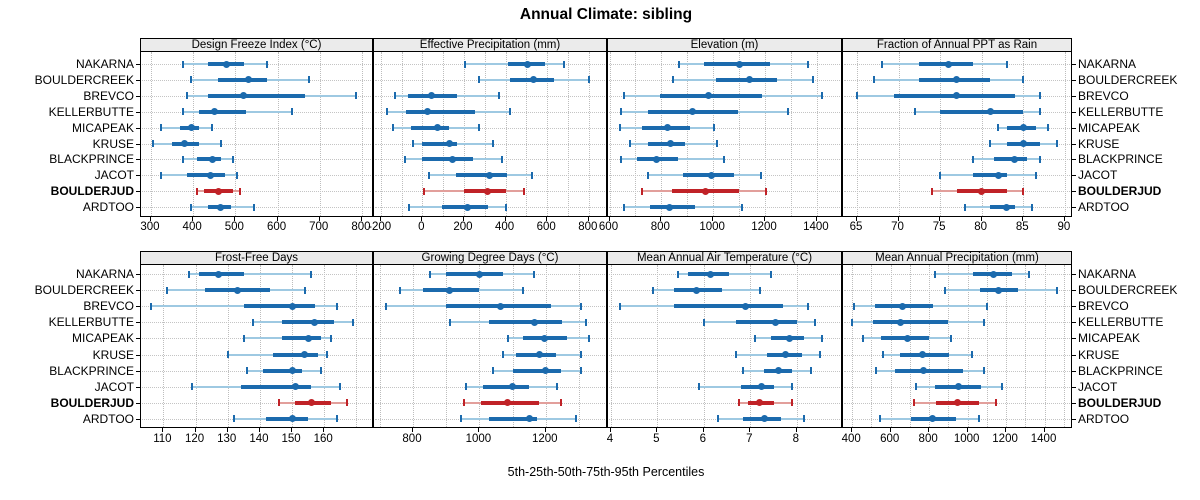 The height and width of the screenshot is (500, 1200). I want to click on station-label-right: BOULDERCREEK, so click(1128, 79).